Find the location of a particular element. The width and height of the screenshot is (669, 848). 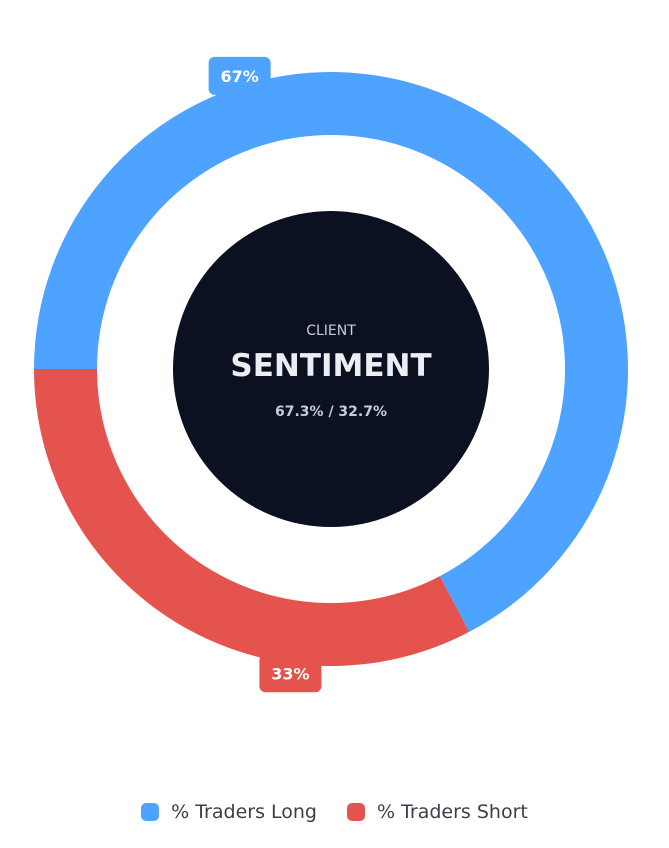

data-labels-layer: 67% 33% is located at coordinates (265, 374).